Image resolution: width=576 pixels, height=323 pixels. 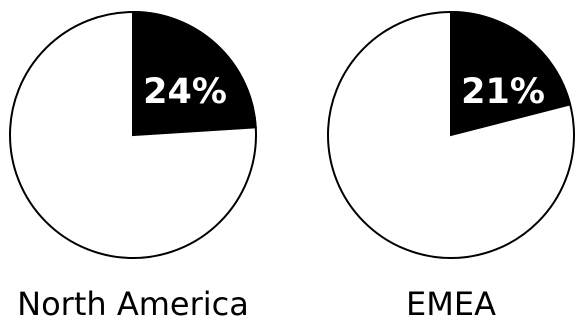 I want to click on pie-emea-value-label: 21%, so click(x=503, y=92).